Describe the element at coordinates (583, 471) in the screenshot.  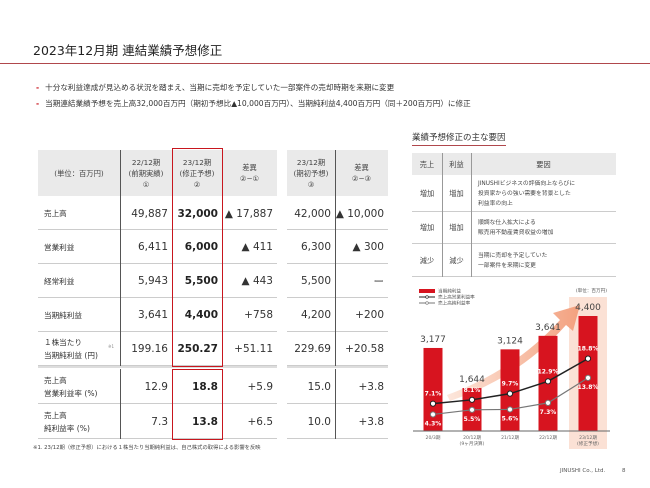
I see `company-footer: JINUSHI Co., Ltd.` at that location.